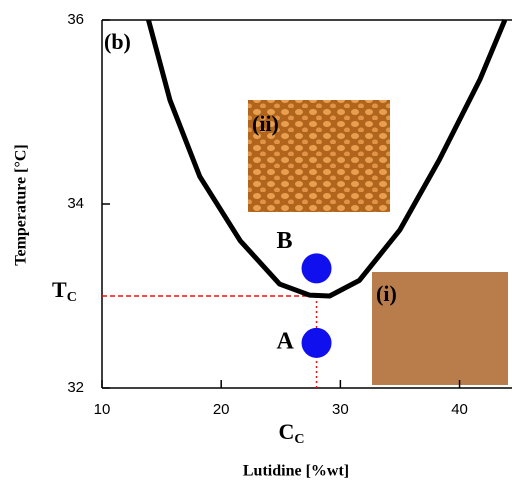  I want to click on inset-label: (ii), so click(265, 123).